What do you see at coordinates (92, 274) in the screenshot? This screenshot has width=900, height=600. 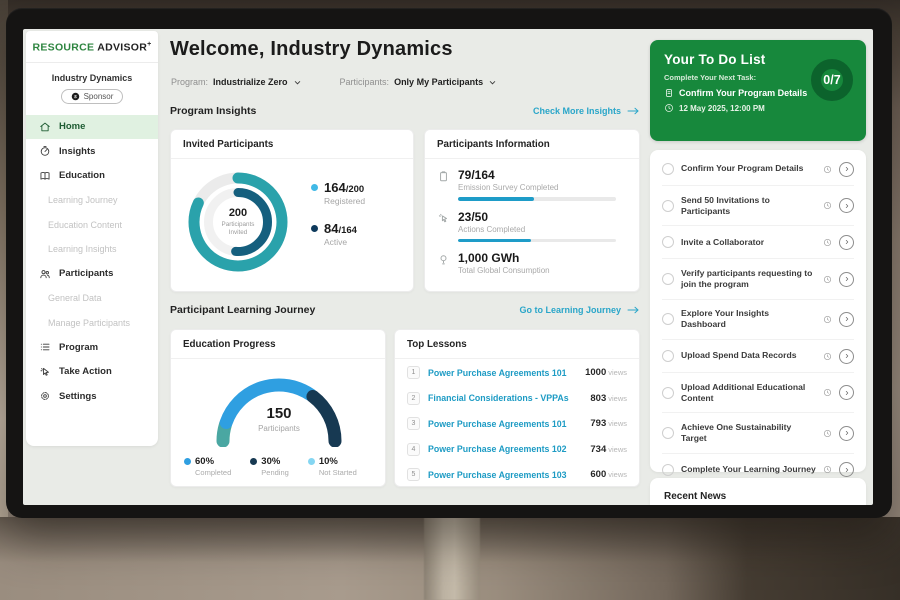 I see `sidebar-item-participants: Participants` at bounding box center [92, 274].